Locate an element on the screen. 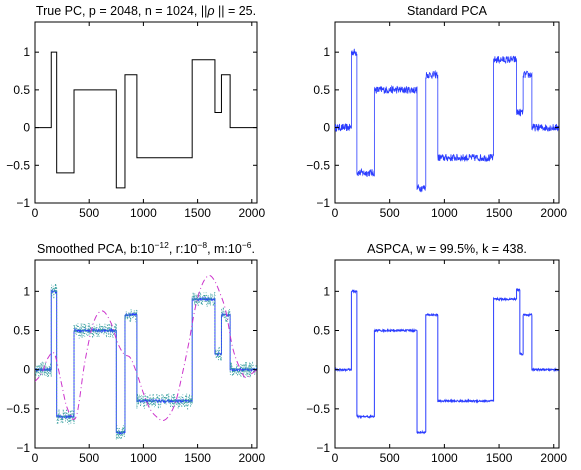 The height and width of the screenshot is (470, 581). title-part: Standard PCA is located at coordinates (447, 11).